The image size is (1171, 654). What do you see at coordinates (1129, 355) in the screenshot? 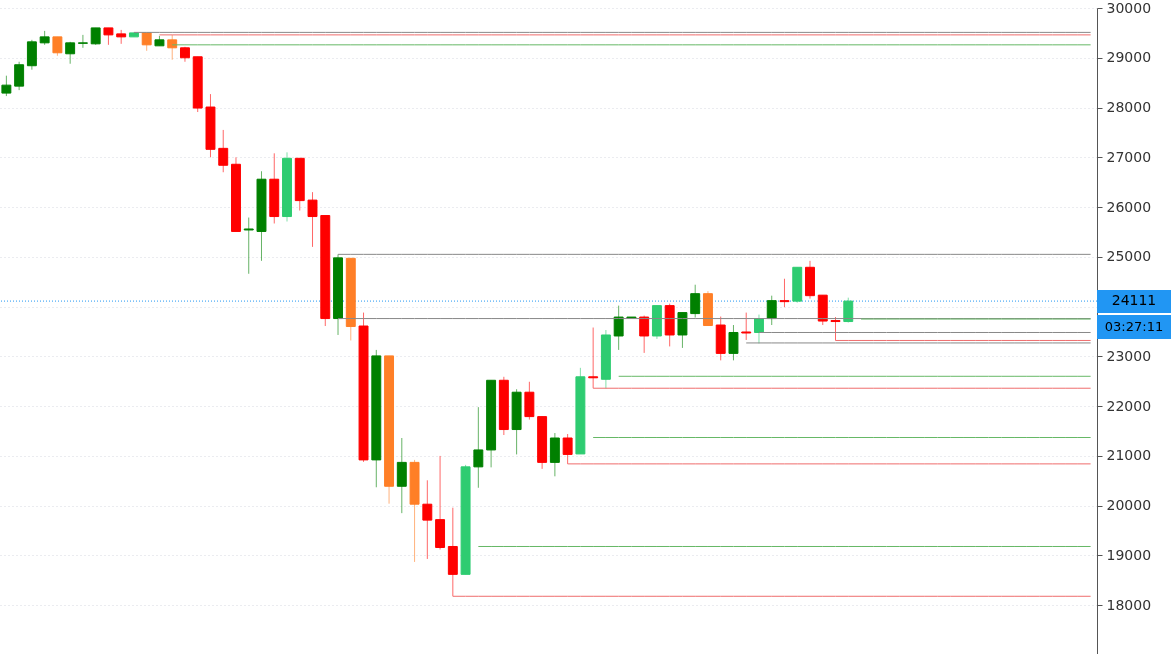
I see `y-tick-label: 23000` at bounding box center [1129, 355].